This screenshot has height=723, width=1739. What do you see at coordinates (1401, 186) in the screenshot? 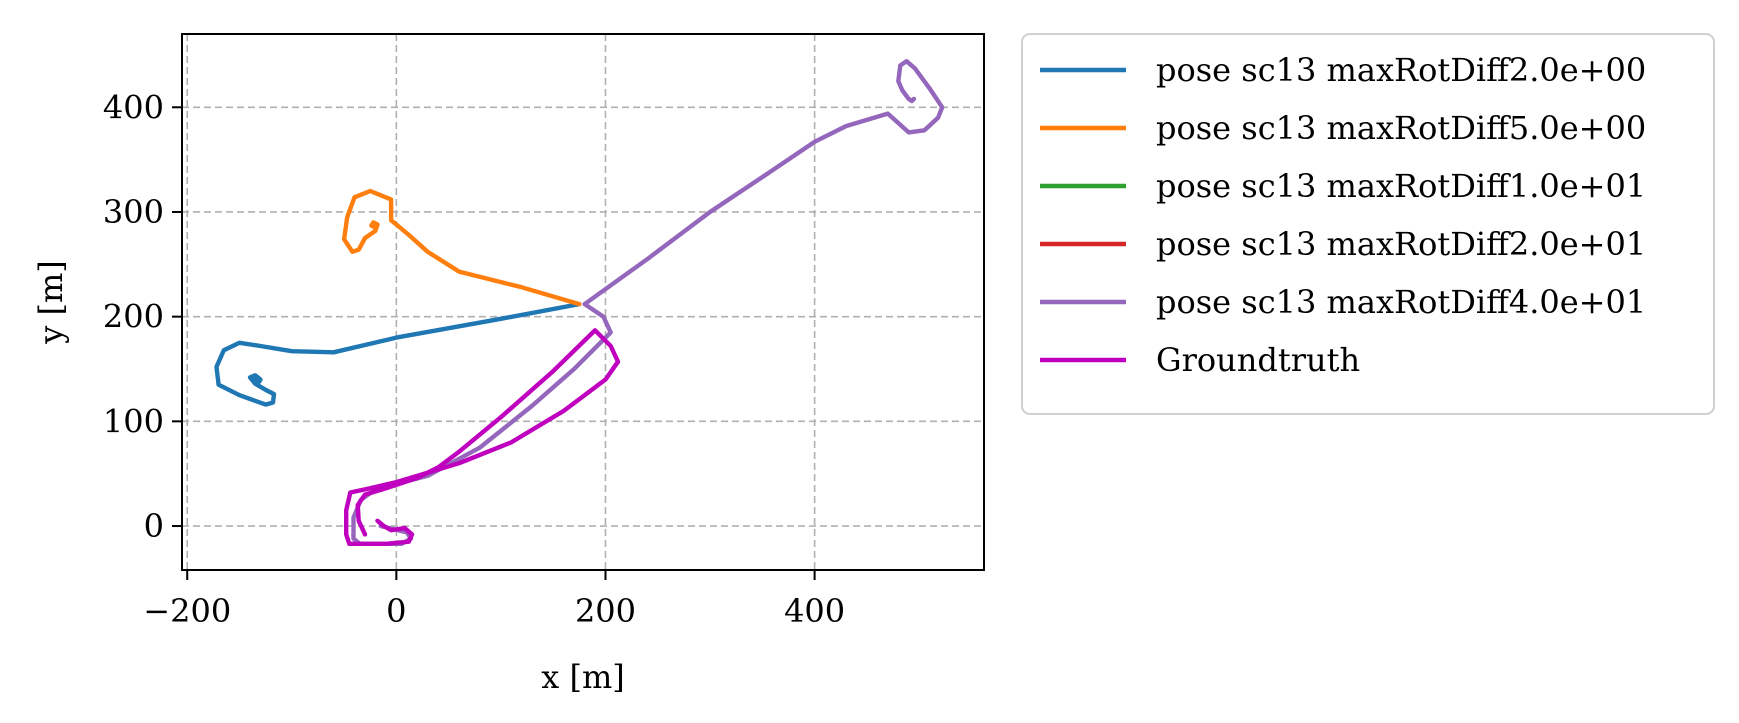
I see `legend-entry-label: pose sc13 maxRotDiff1.0e+01` at bounding box center [1401, 186].